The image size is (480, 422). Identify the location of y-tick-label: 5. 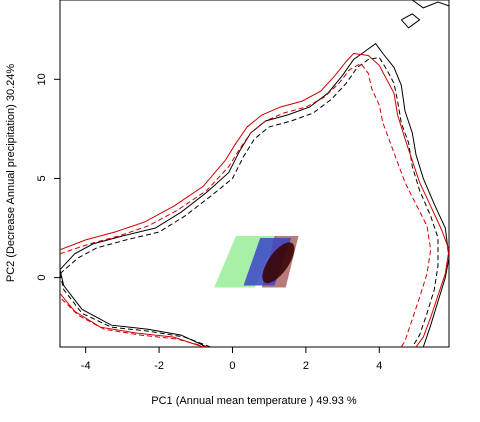
(42, 178).